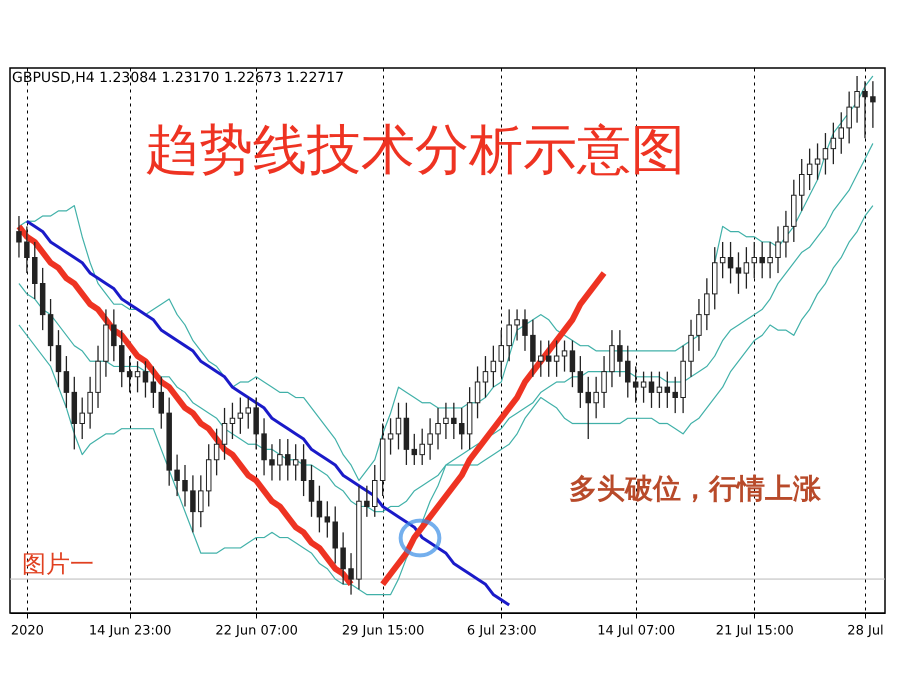 The height and width of the screenshot is (674, 908). I want to click on x-tick-label: 6 Jul 23:00, so click(501, 631).